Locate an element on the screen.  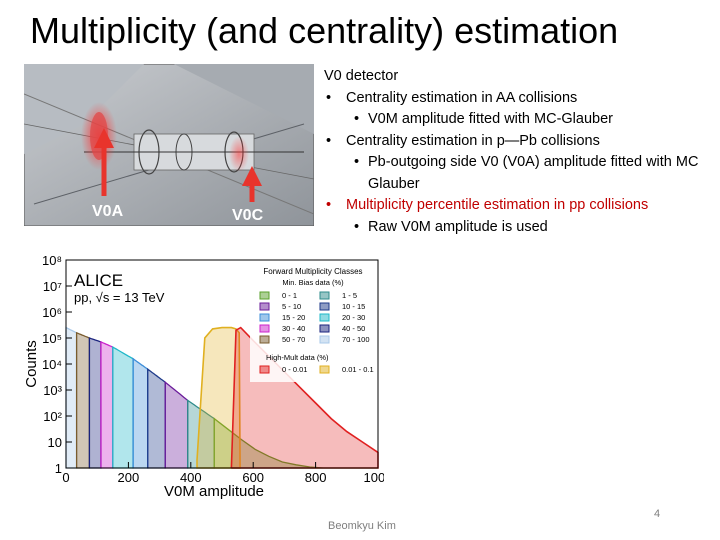
page-number: 4 is located at coordinates (657, 514).